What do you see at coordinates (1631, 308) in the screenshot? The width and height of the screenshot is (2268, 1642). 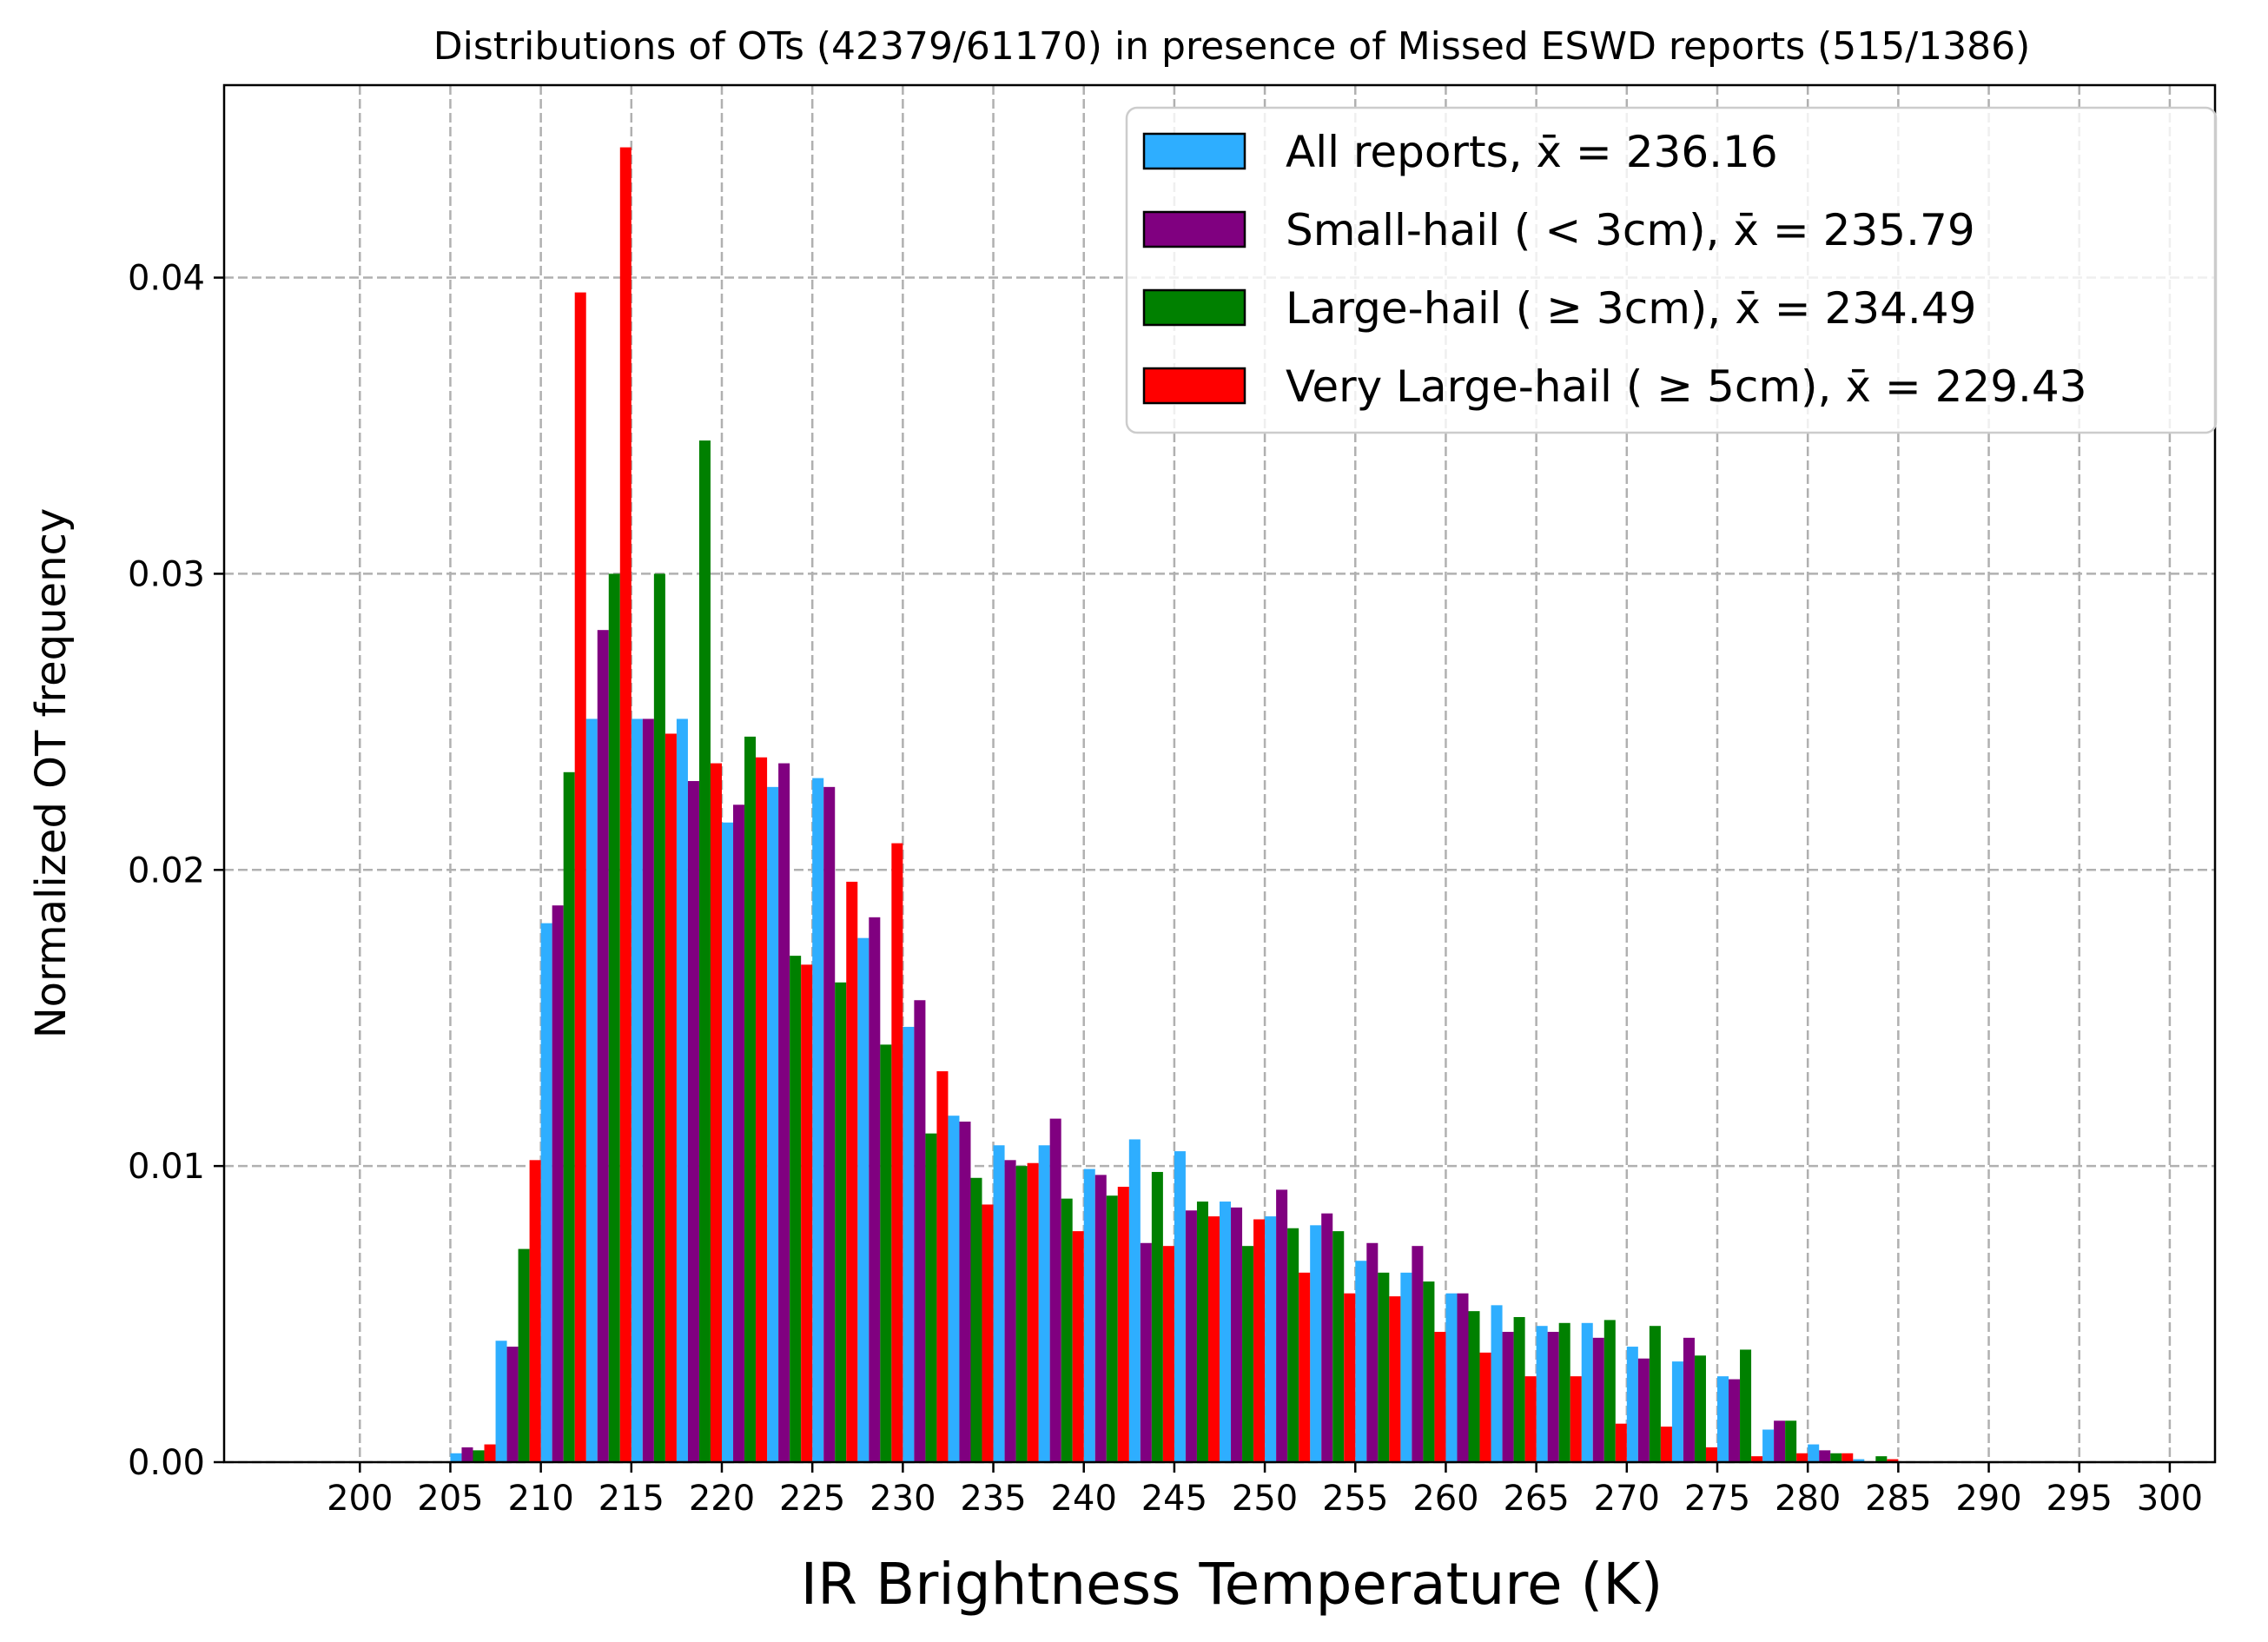 I see `legend-label: Large-hail ( ≥ 3cm), x̄ = 234.49` at bounding box center [1631, 308].